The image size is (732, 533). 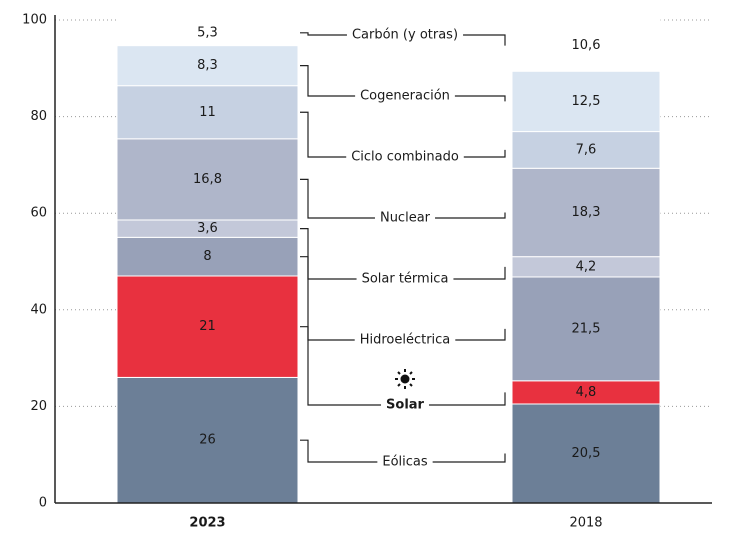 What do you see at coordinates (38, 213) in the screenshot?
I see `y-tick-label: 60` at bounding box center [38, 213].